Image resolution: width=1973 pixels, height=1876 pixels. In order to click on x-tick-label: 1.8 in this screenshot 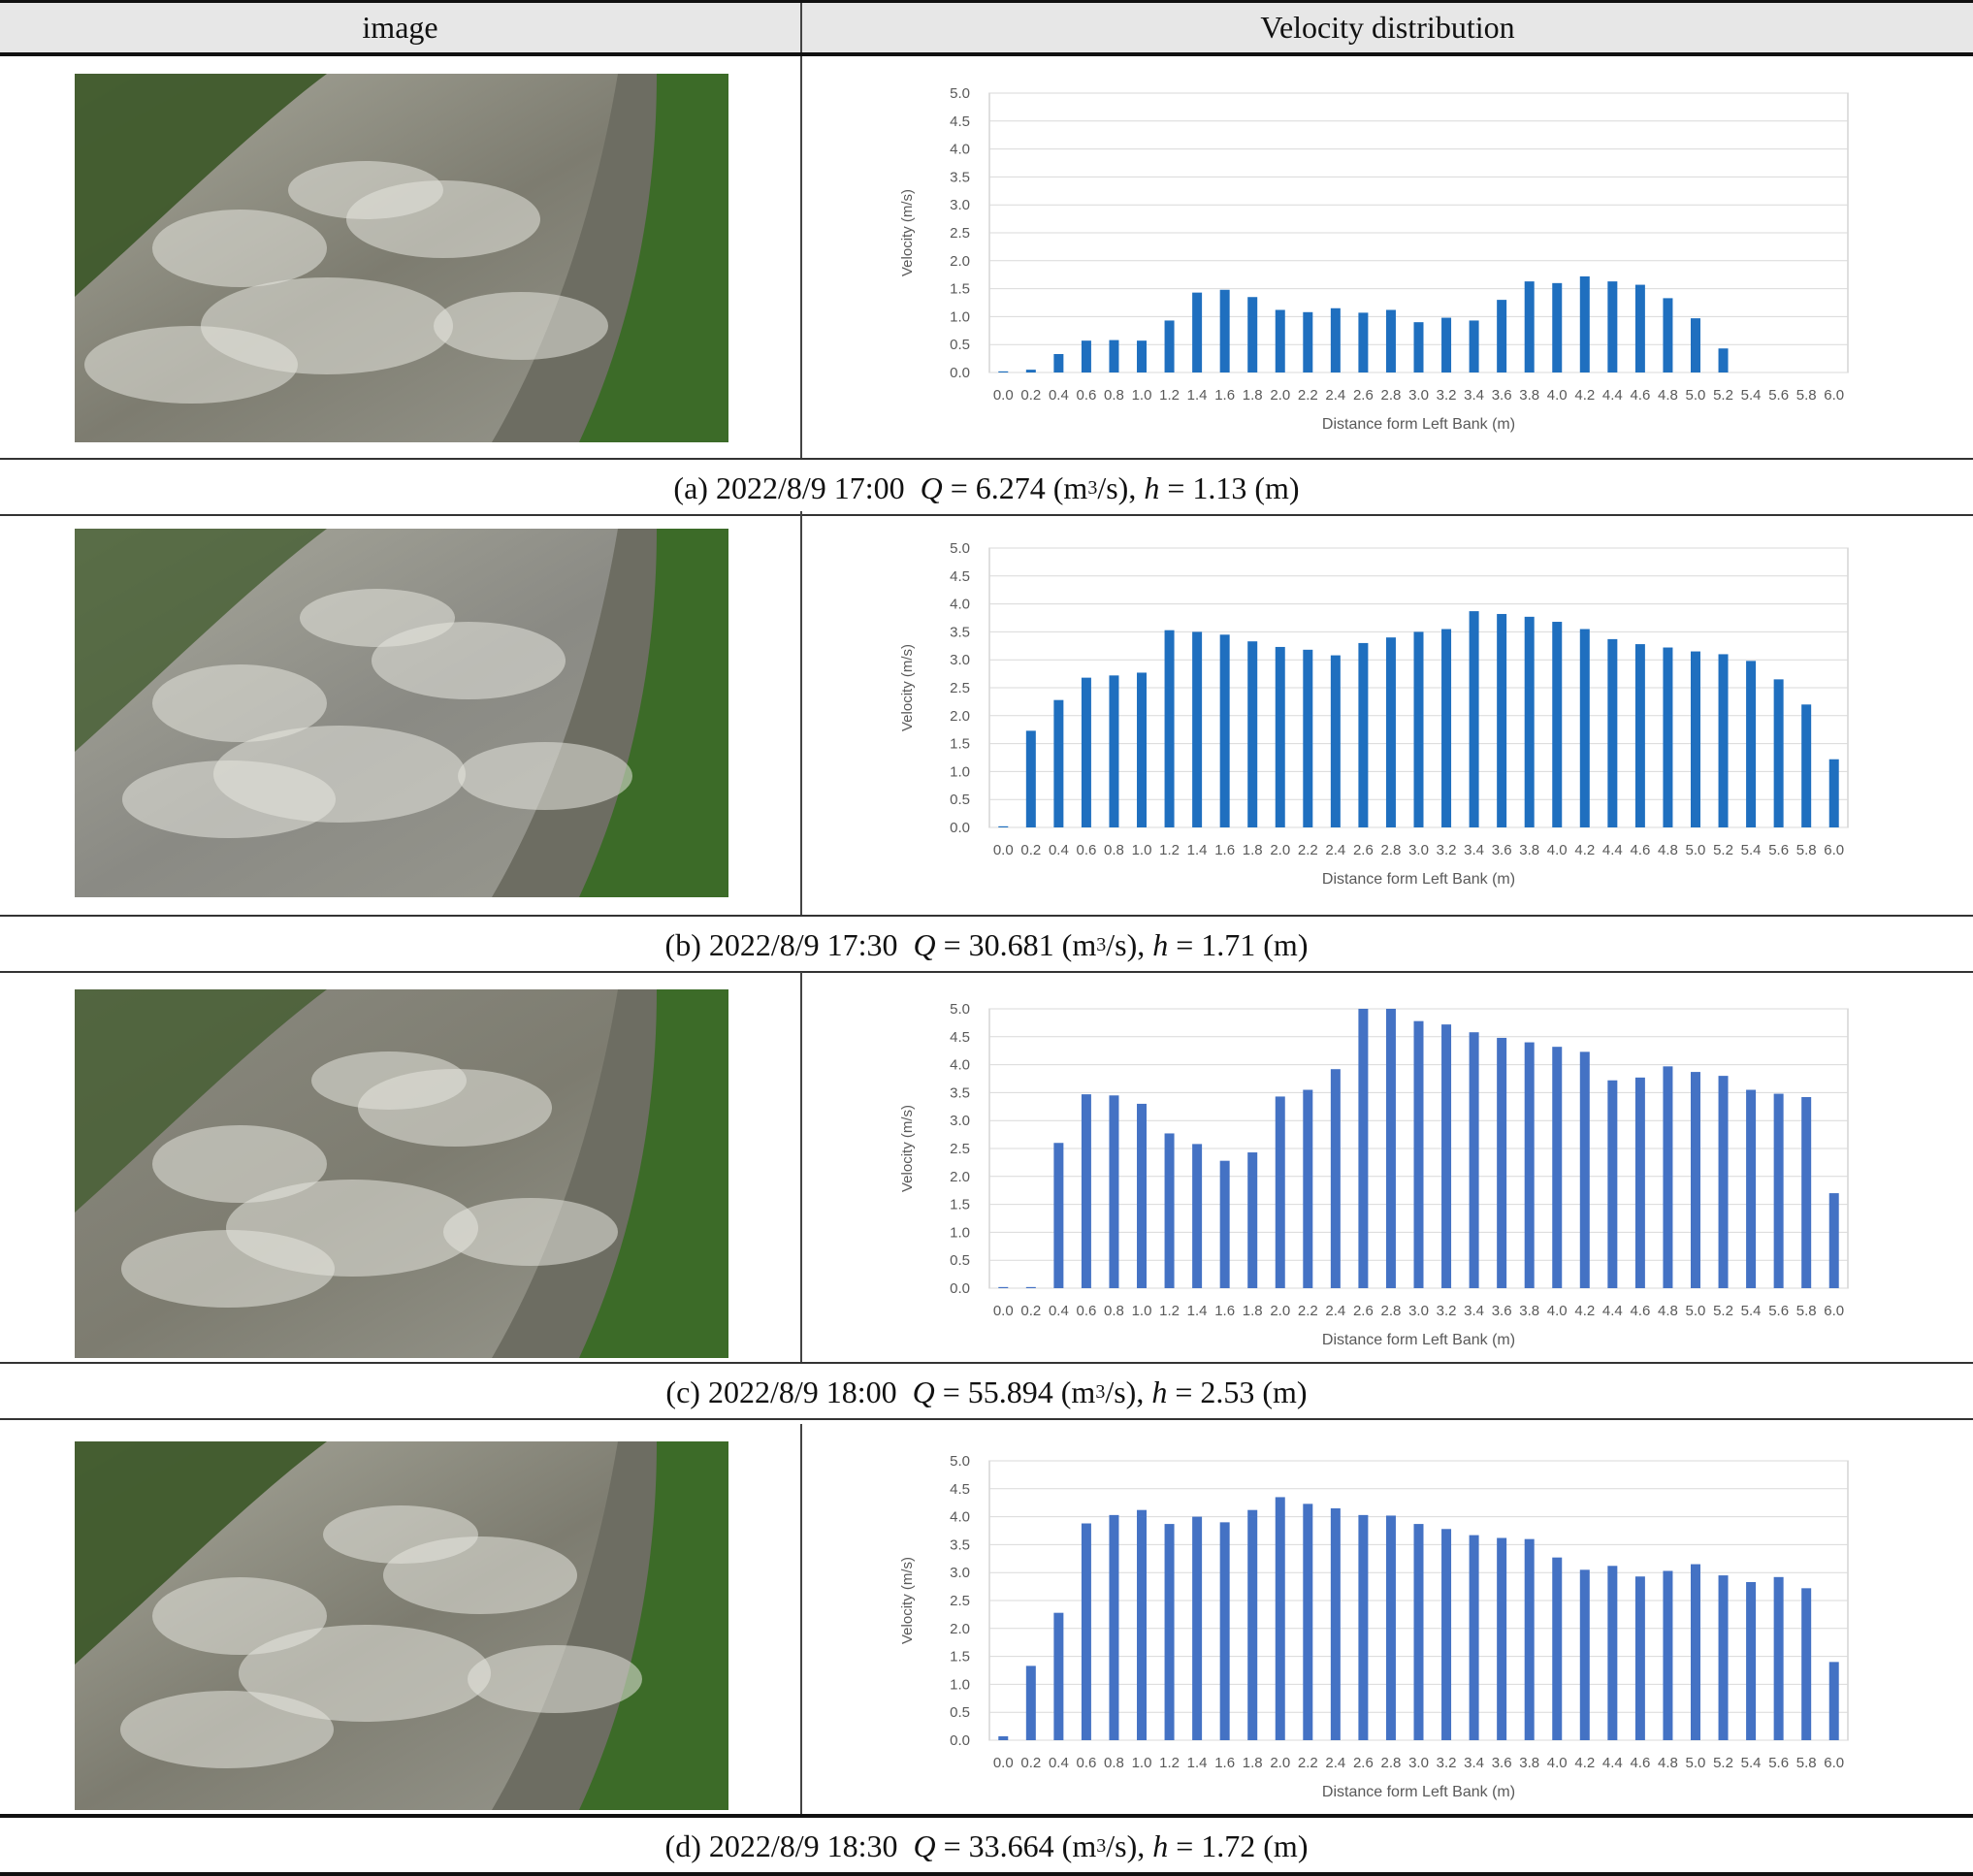, I will do `click(1253, 1311)`.